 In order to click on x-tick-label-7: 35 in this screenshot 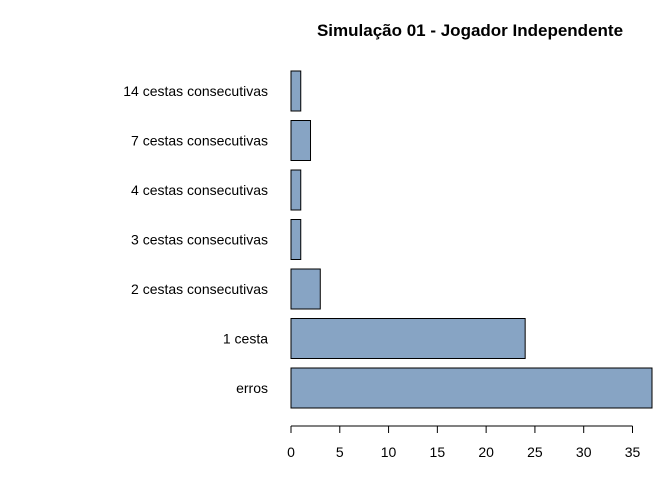, I will do `click(633, 452)`.